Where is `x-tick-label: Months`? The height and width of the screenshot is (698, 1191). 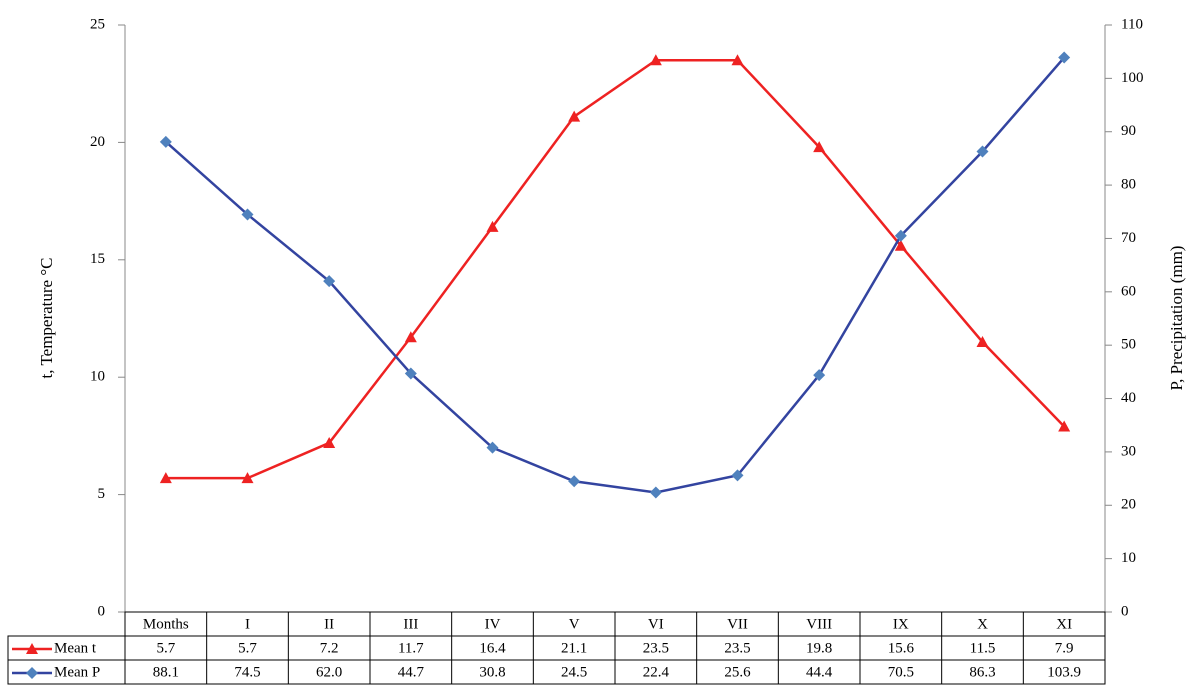 x-tick-label: Months is located at coordinates (166, 624).